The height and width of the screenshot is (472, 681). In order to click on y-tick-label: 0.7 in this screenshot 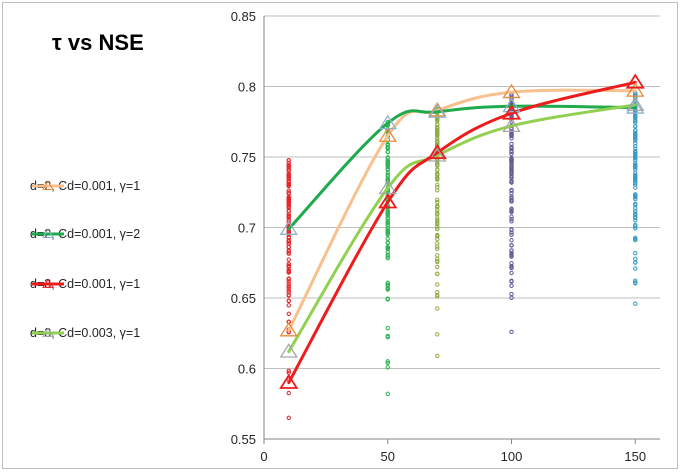, I will do `click(247, 228)`.